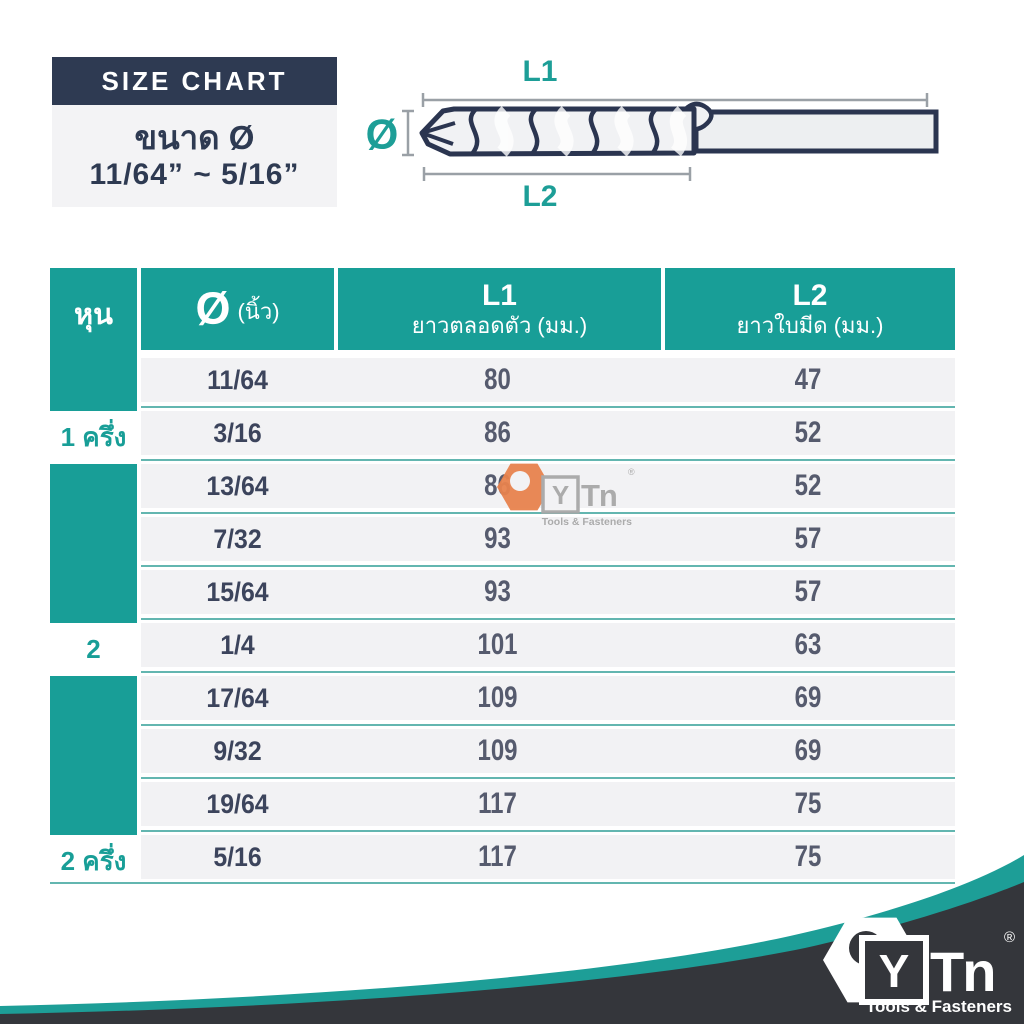  I want to click on l2-dimension-line, so click(557, 174).